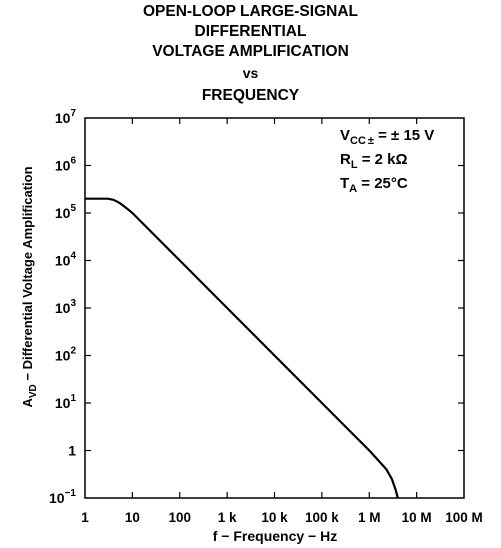  Describe the element at coordinates (179, 517) in the screenshot. I see `x-tick-label: 100` at that location.